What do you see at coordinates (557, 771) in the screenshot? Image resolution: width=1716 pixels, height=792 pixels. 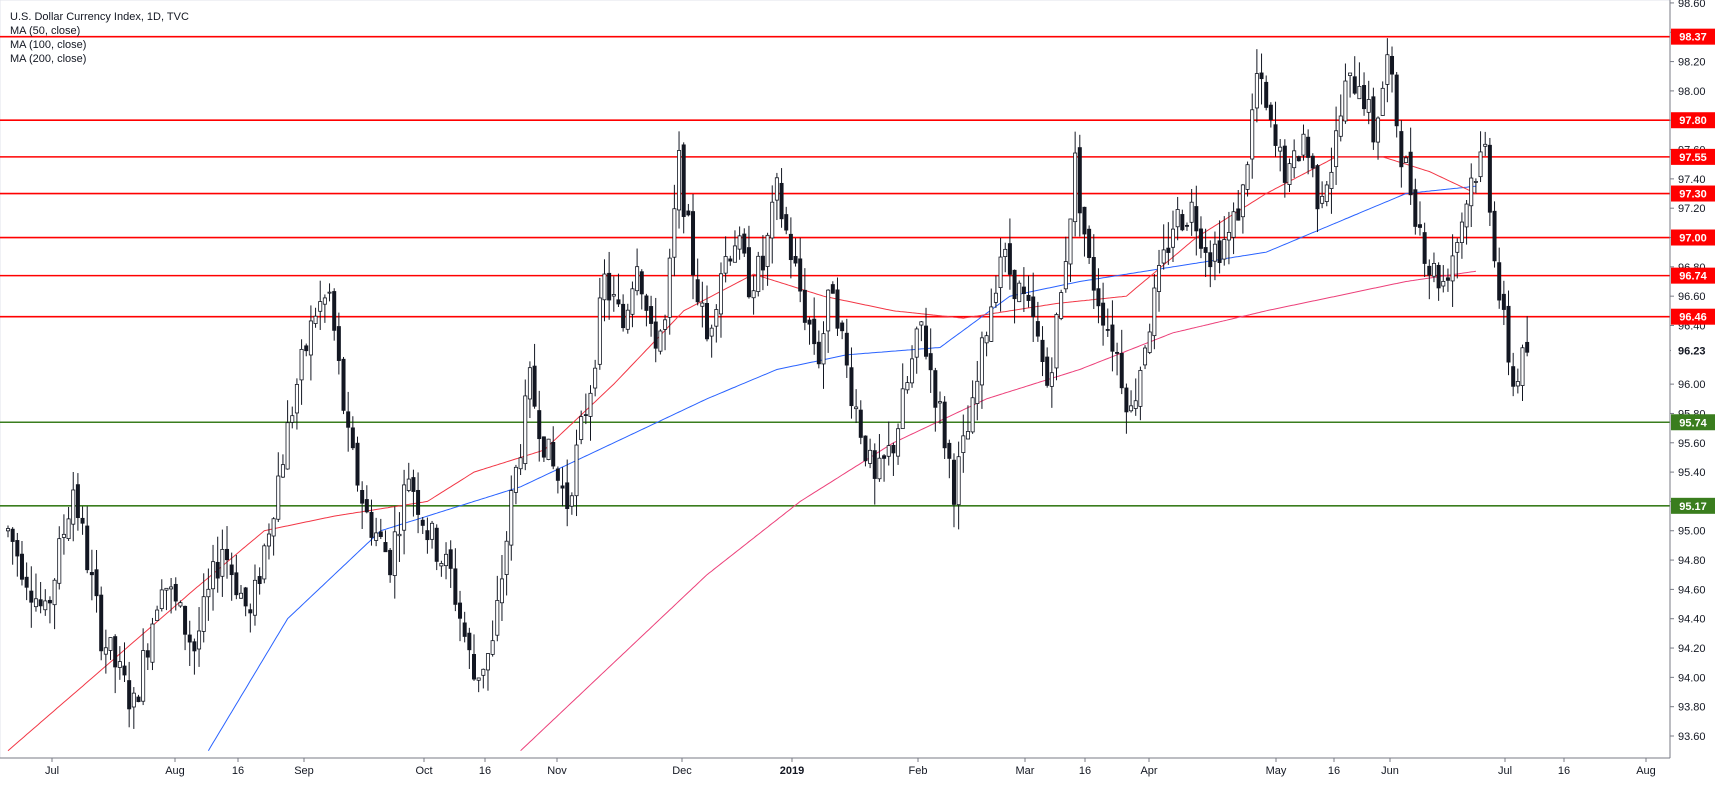 I see `x-tick-label: Nov` at bounding box center [557, 771].